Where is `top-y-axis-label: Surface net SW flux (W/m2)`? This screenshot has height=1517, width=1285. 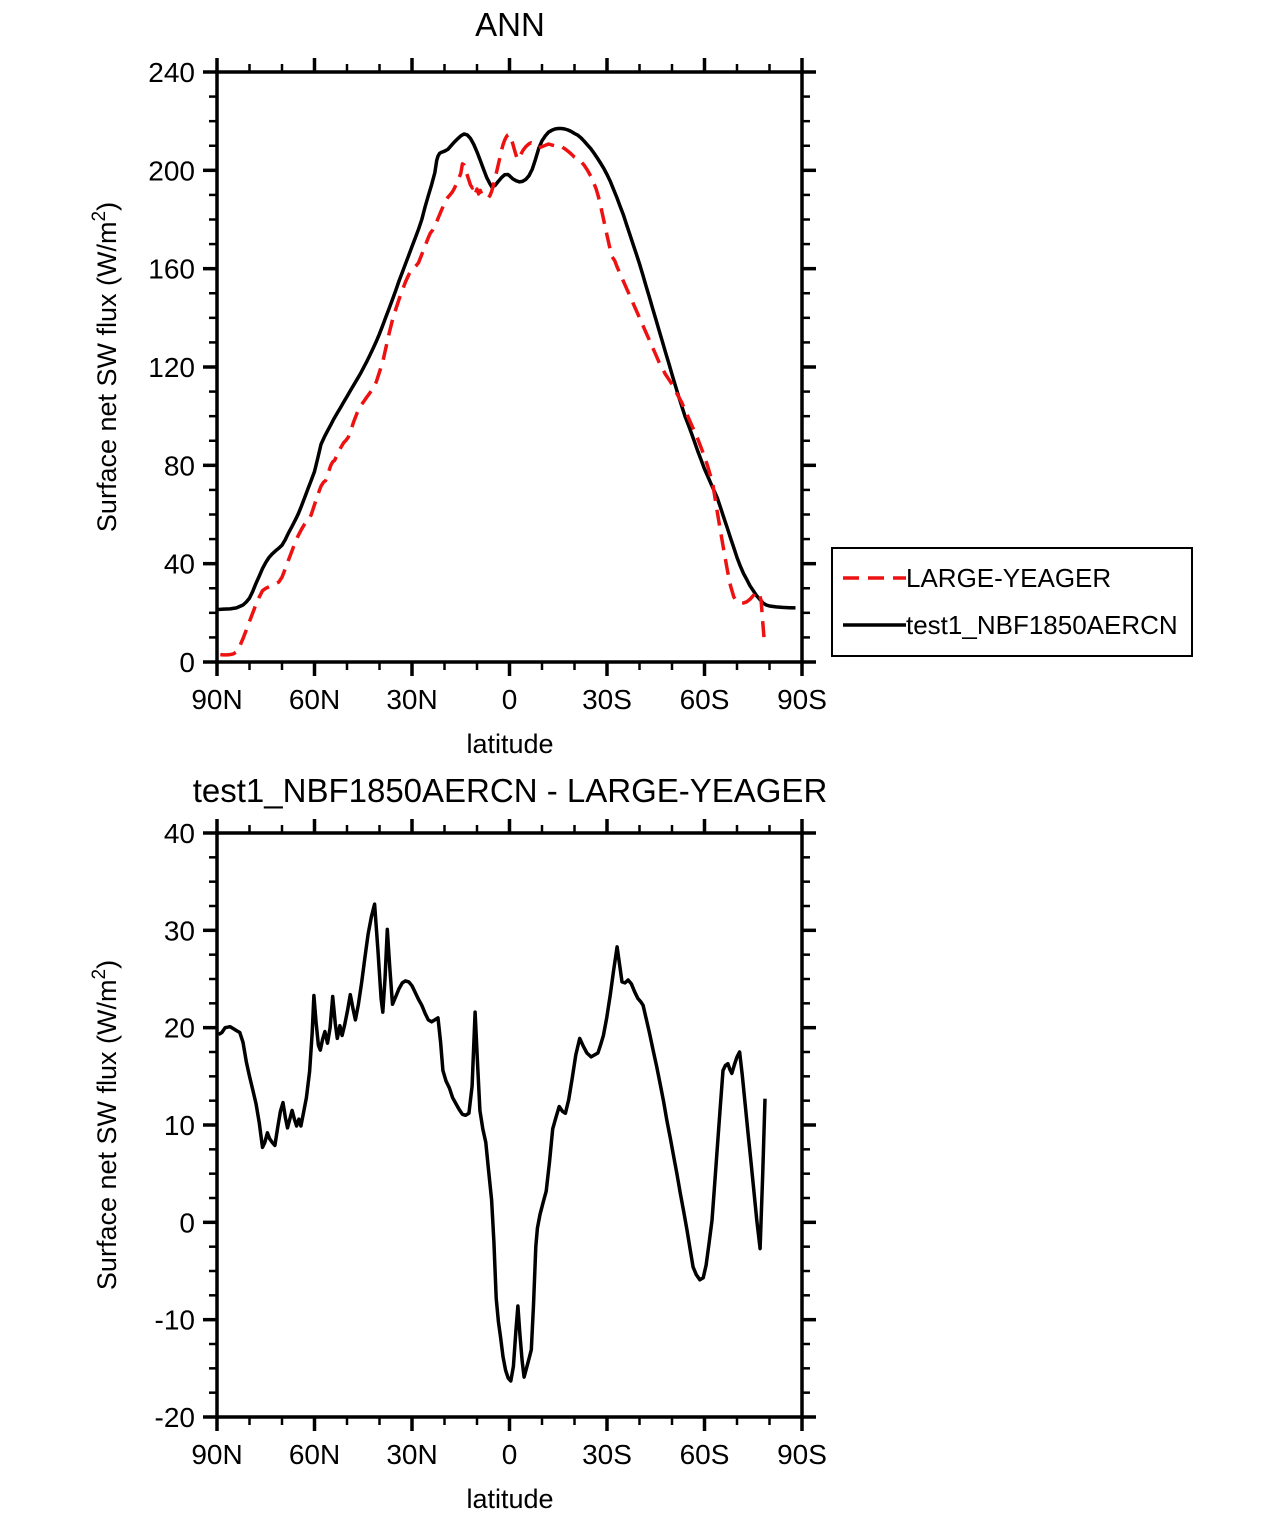 top-y-axis-label: Surface net SW flux (W/m2) is located at coordinates (105, 367).